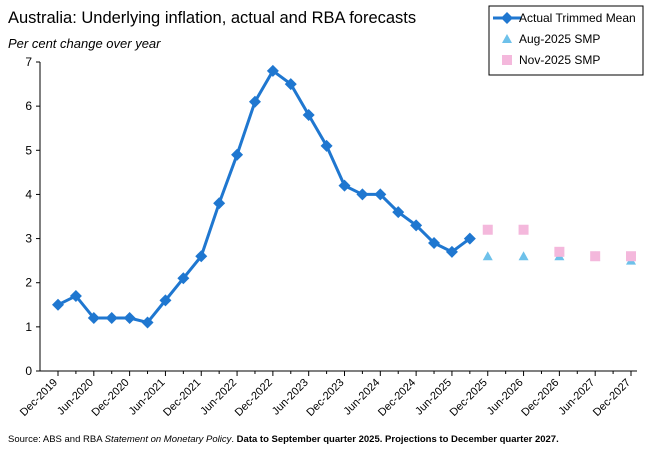 This screenshot has width=650, height=455. Describe the element at coordinates (397, 398) in the screenshot. I see `x-tick-label: Dec-2024` at that location.